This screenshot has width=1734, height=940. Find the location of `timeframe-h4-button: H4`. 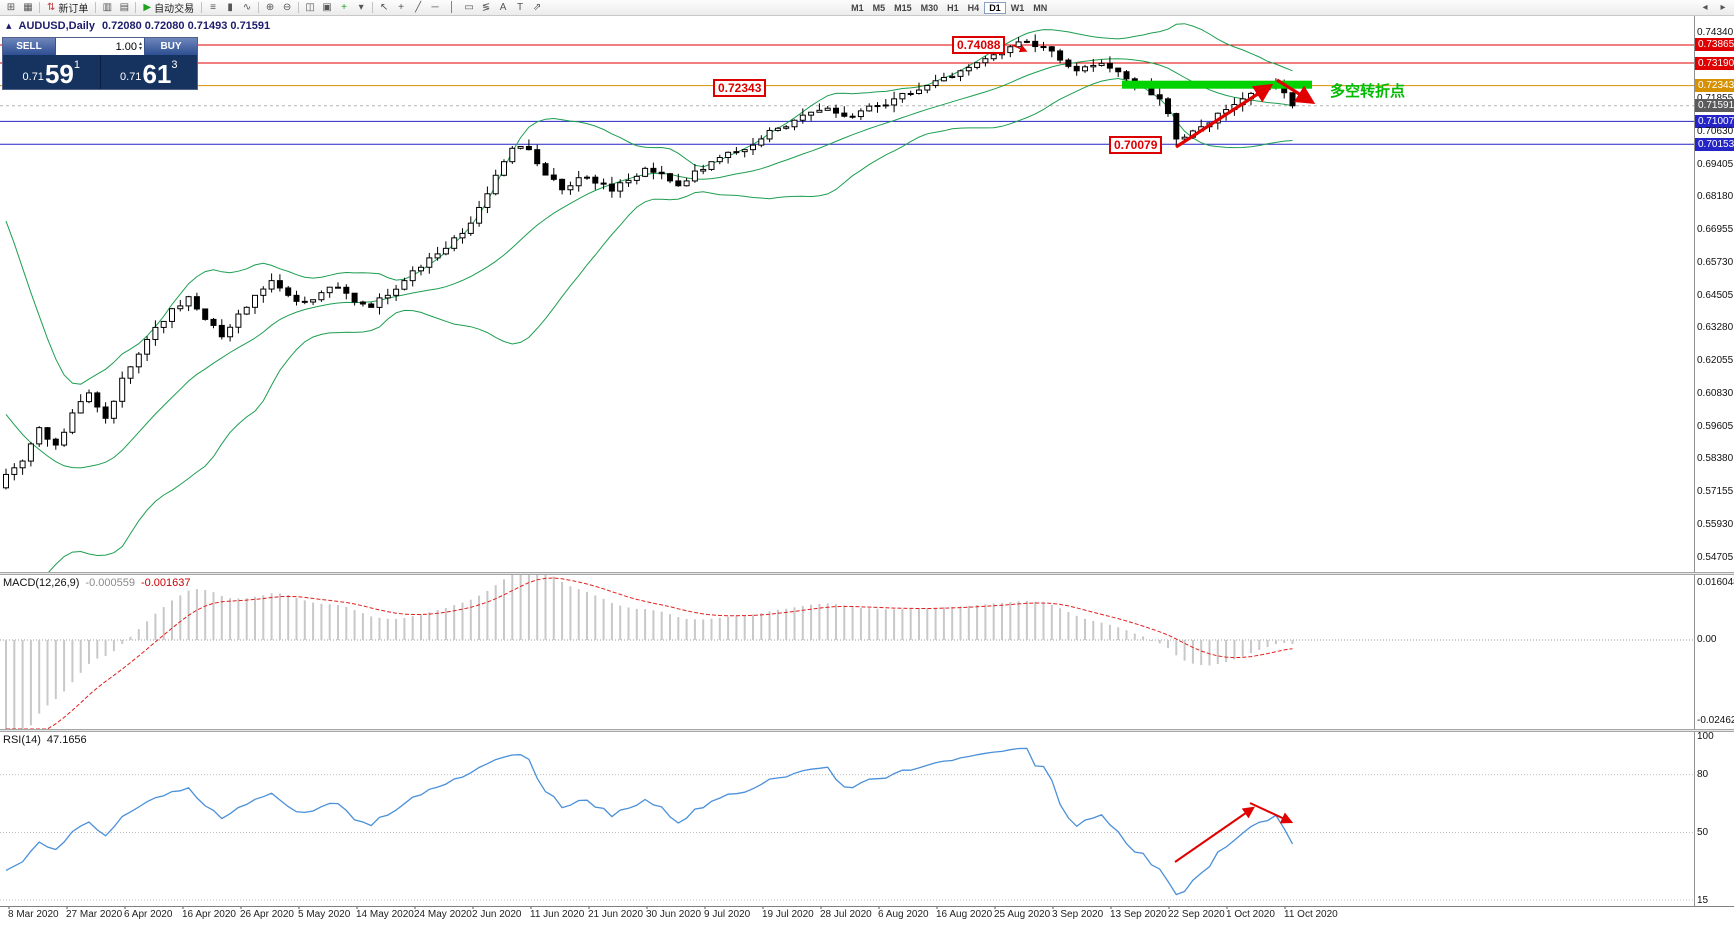

timeframe-h4-button: H4 is located at coordinates (973, 7).